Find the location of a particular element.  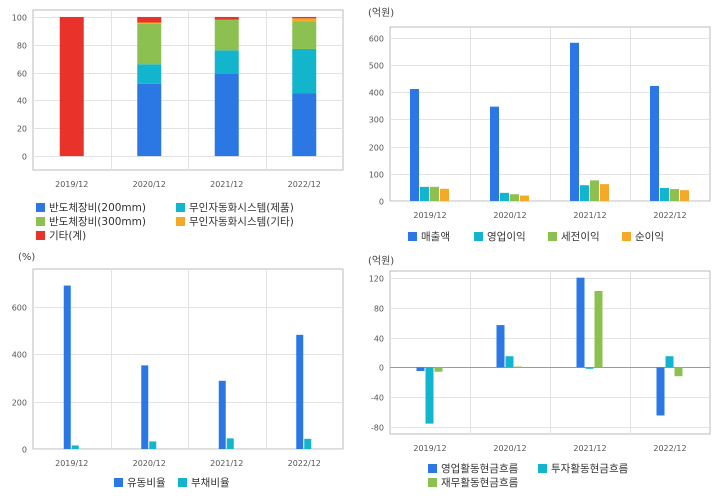

legend-label: 기타(계) is located at coordinates (68, 236).